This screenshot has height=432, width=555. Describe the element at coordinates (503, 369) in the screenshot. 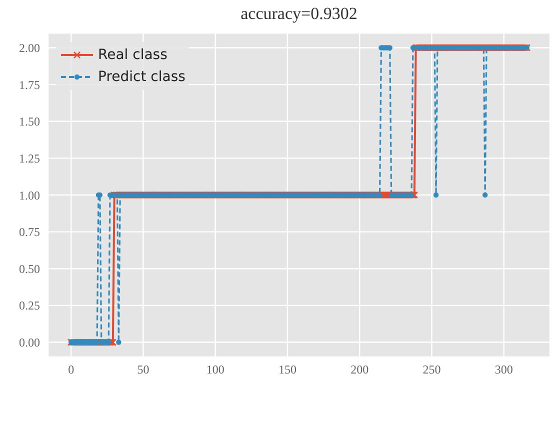

I see `x-tick-label: 300` at that location.